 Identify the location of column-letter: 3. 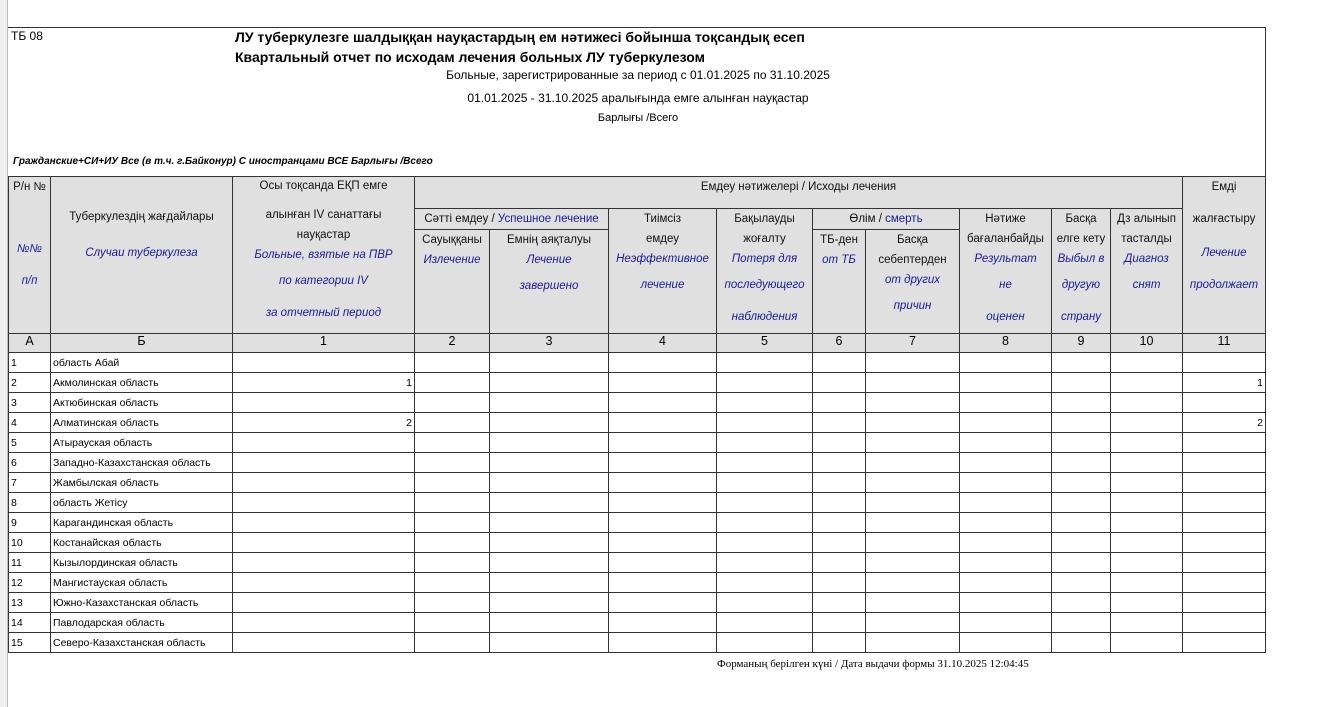
(549, 343).